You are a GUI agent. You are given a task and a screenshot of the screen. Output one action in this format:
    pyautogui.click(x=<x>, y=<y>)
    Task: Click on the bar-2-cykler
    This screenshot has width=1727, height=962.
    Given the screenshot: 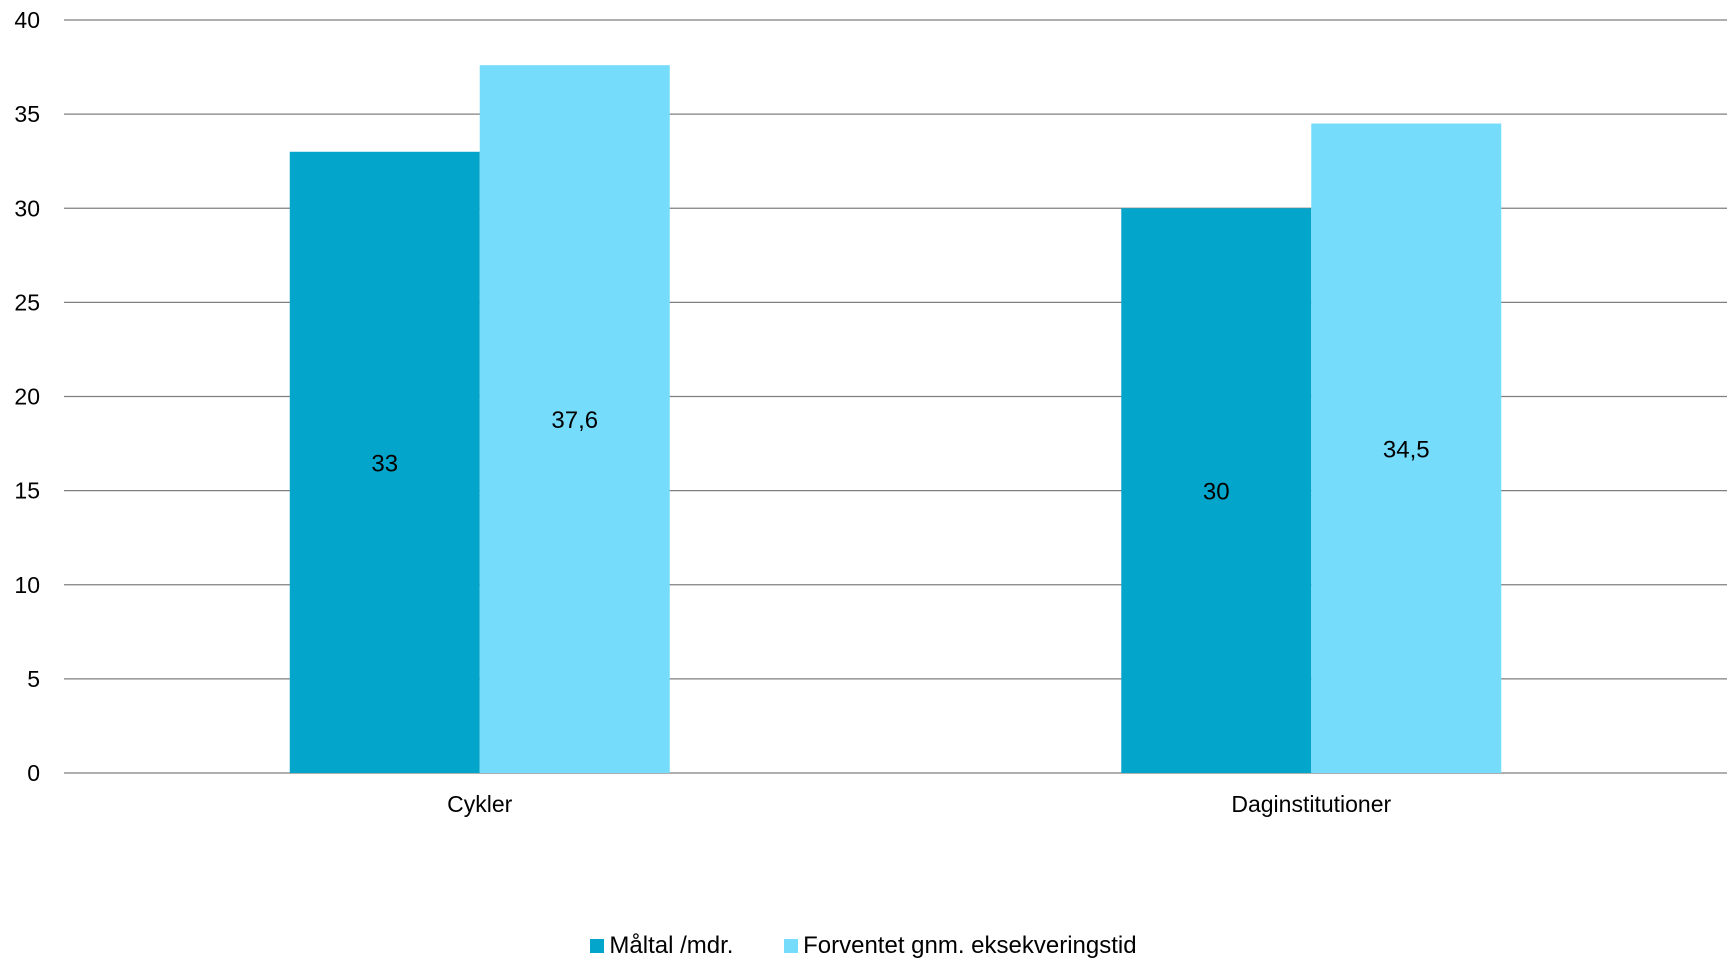 What is the action you would take?
    pyautogui.click(x=574, y=419)
    